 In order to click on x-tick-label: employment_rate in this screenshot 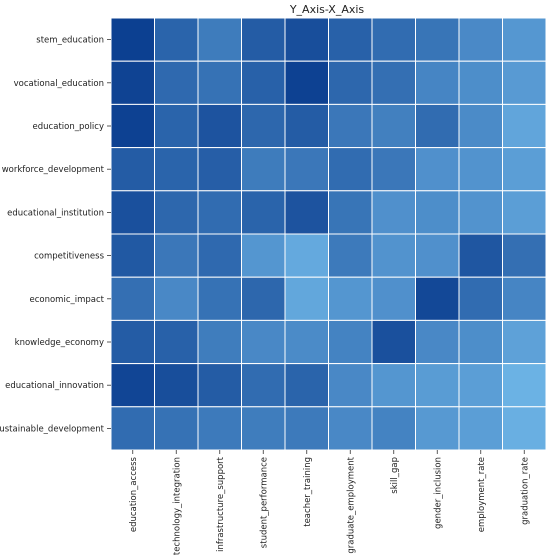, I will do `click(482, 494)`.